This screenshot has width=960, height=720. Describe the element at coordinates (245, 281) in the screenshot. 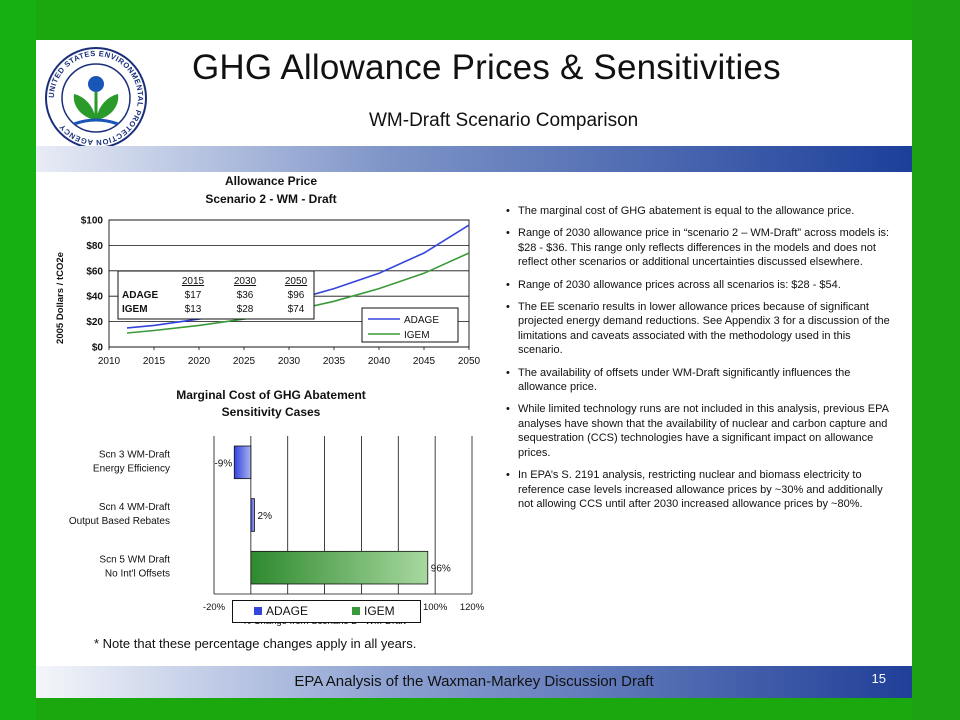

I see `inset-header-2030: 2030` at that location.